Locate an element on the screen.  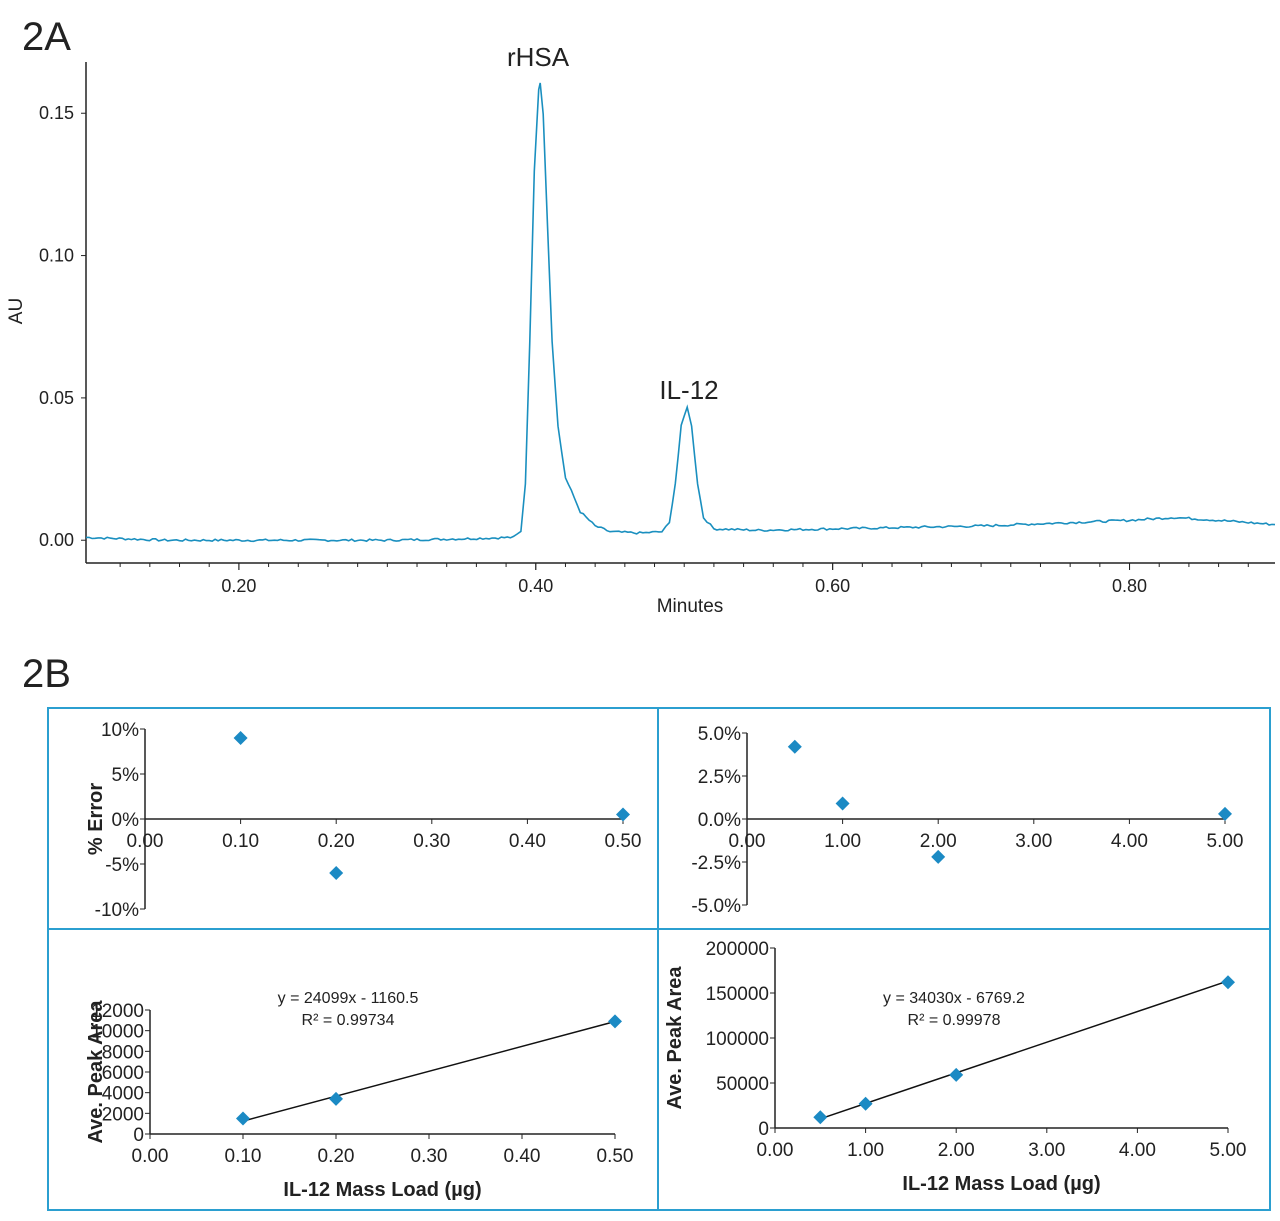
y-tick-label: -5.0% is located at coordinates (716, 906).